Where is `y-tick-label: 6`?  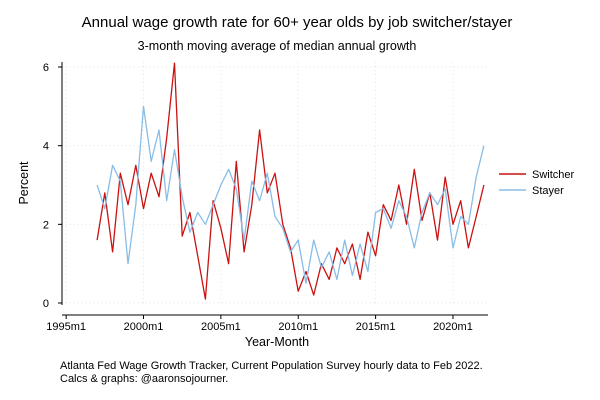
y-tick-label: 6 is located at coordinates (46, 68).